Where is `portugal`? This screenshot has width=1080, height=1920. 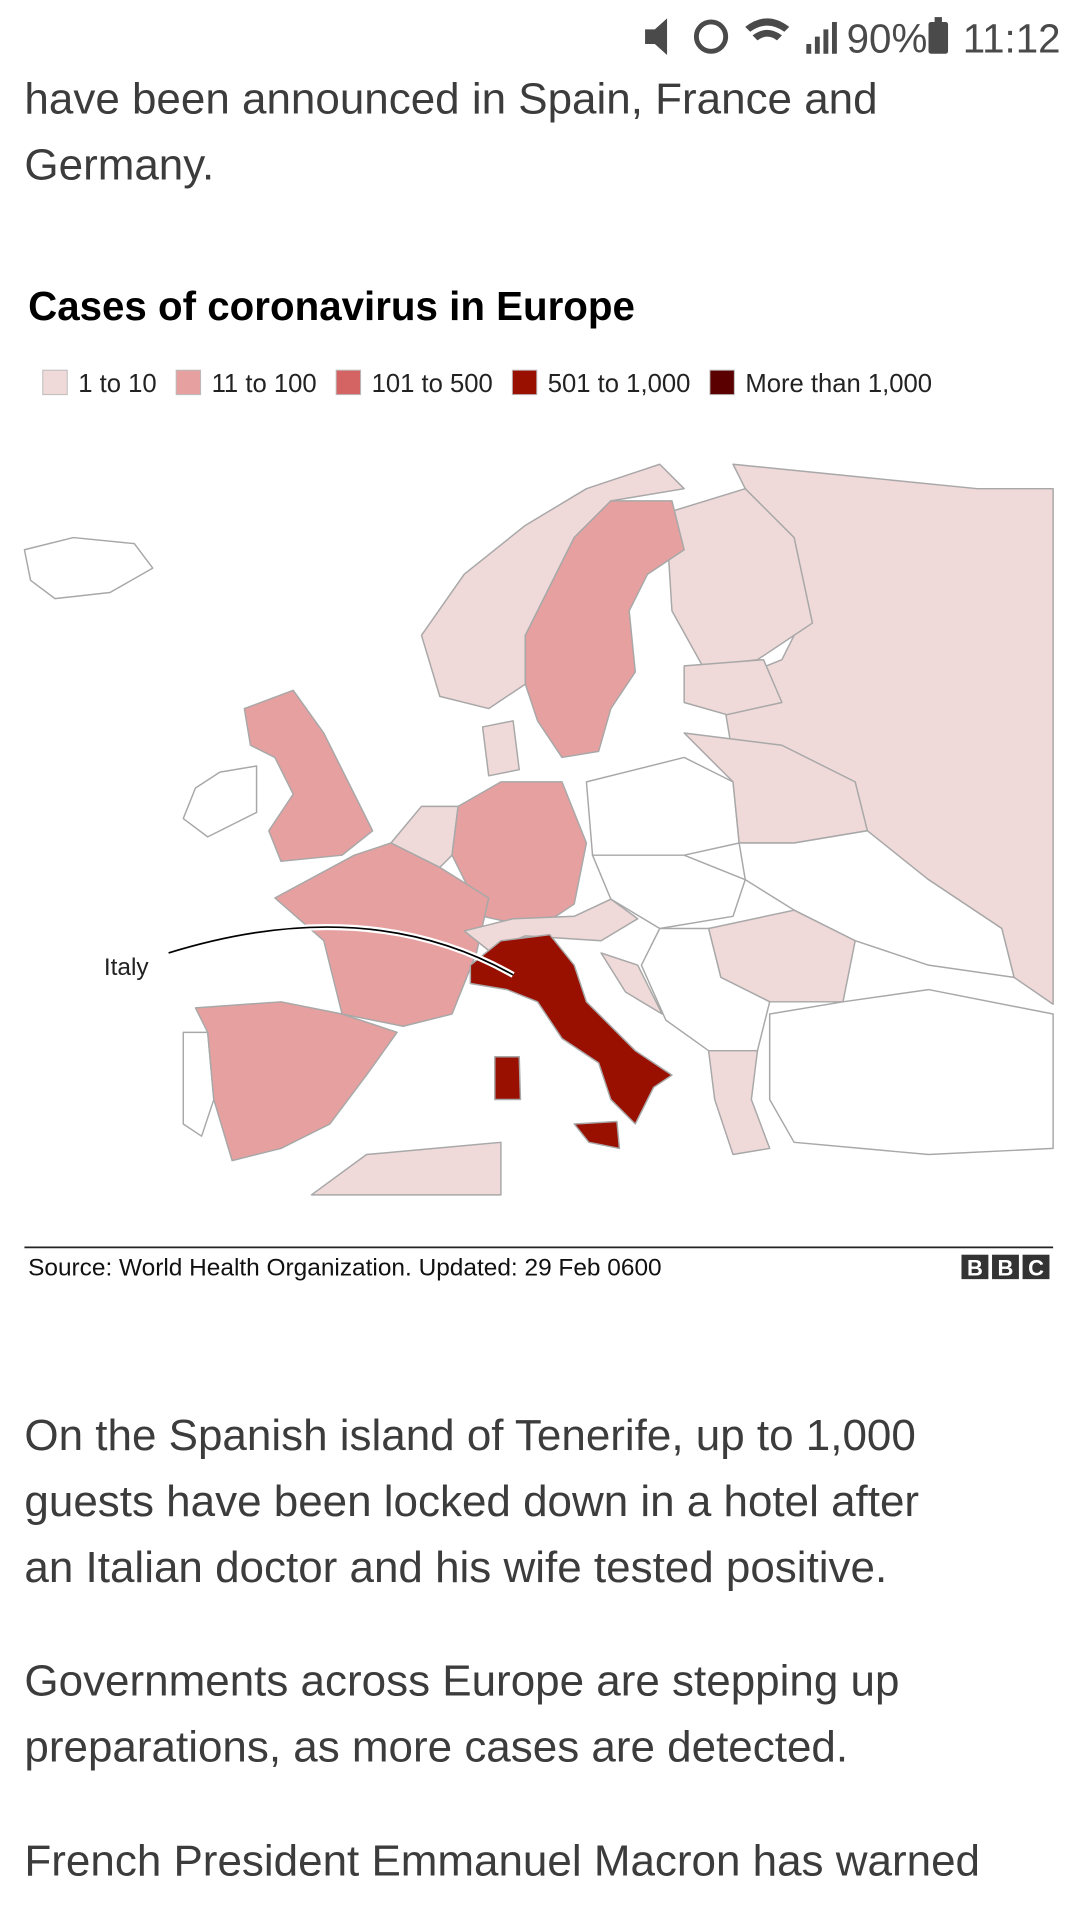
portugal is located at coordinates (198, 1084).